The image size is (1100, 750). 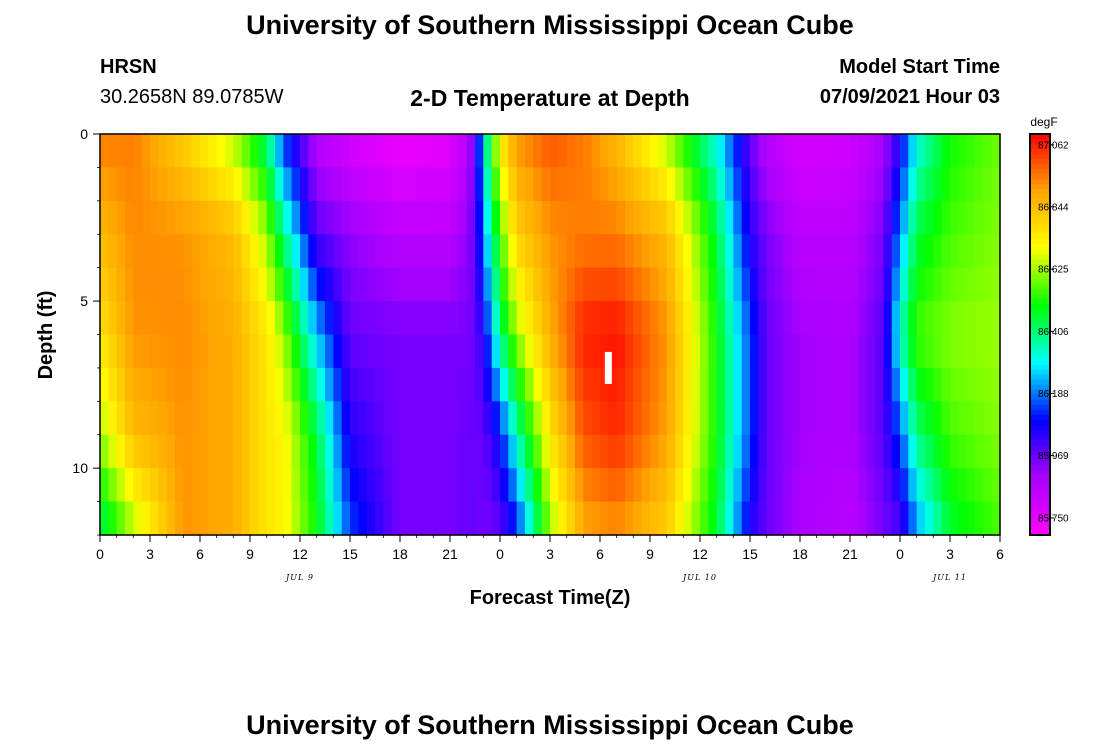 I want to click on colorbar-tick-label: 85.750, so click(x=1053, y=518).